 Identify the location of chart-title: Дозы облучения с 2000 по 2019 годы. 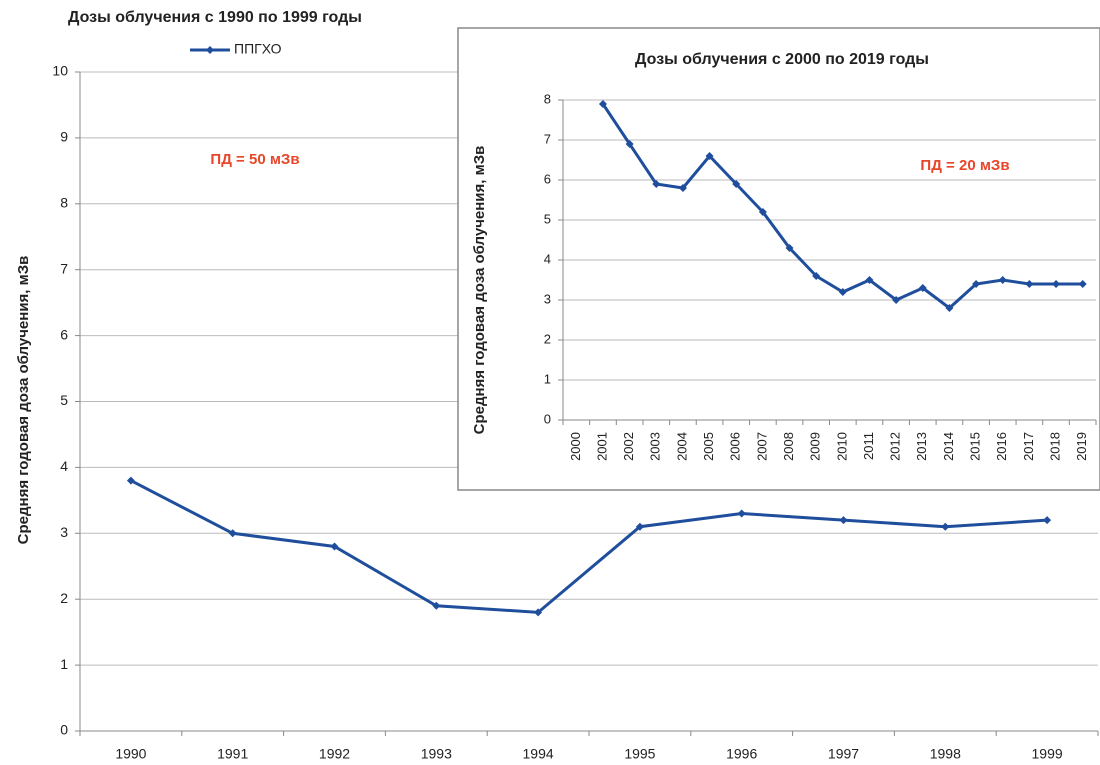
(782, 59).